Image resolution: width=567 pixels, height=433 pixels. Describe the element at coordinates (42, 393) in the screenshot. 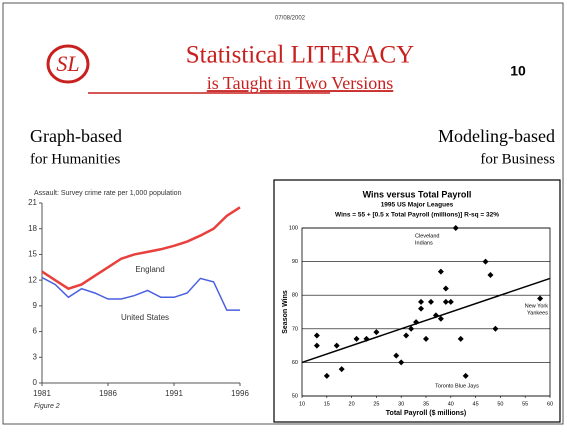

I see `x-tick-label: 1981` at that location.